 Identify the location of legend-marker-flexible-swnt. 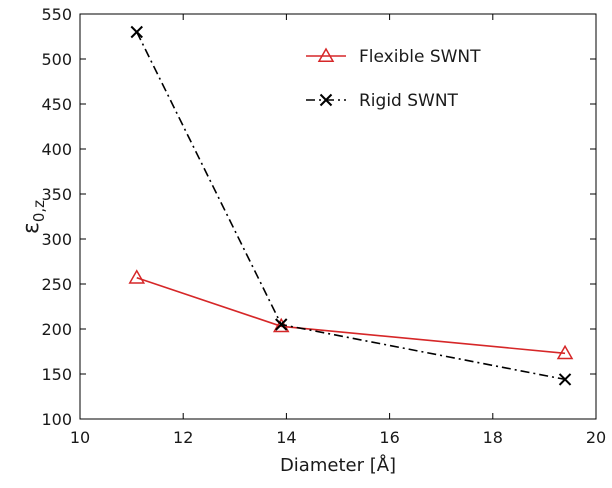
(326, 54).